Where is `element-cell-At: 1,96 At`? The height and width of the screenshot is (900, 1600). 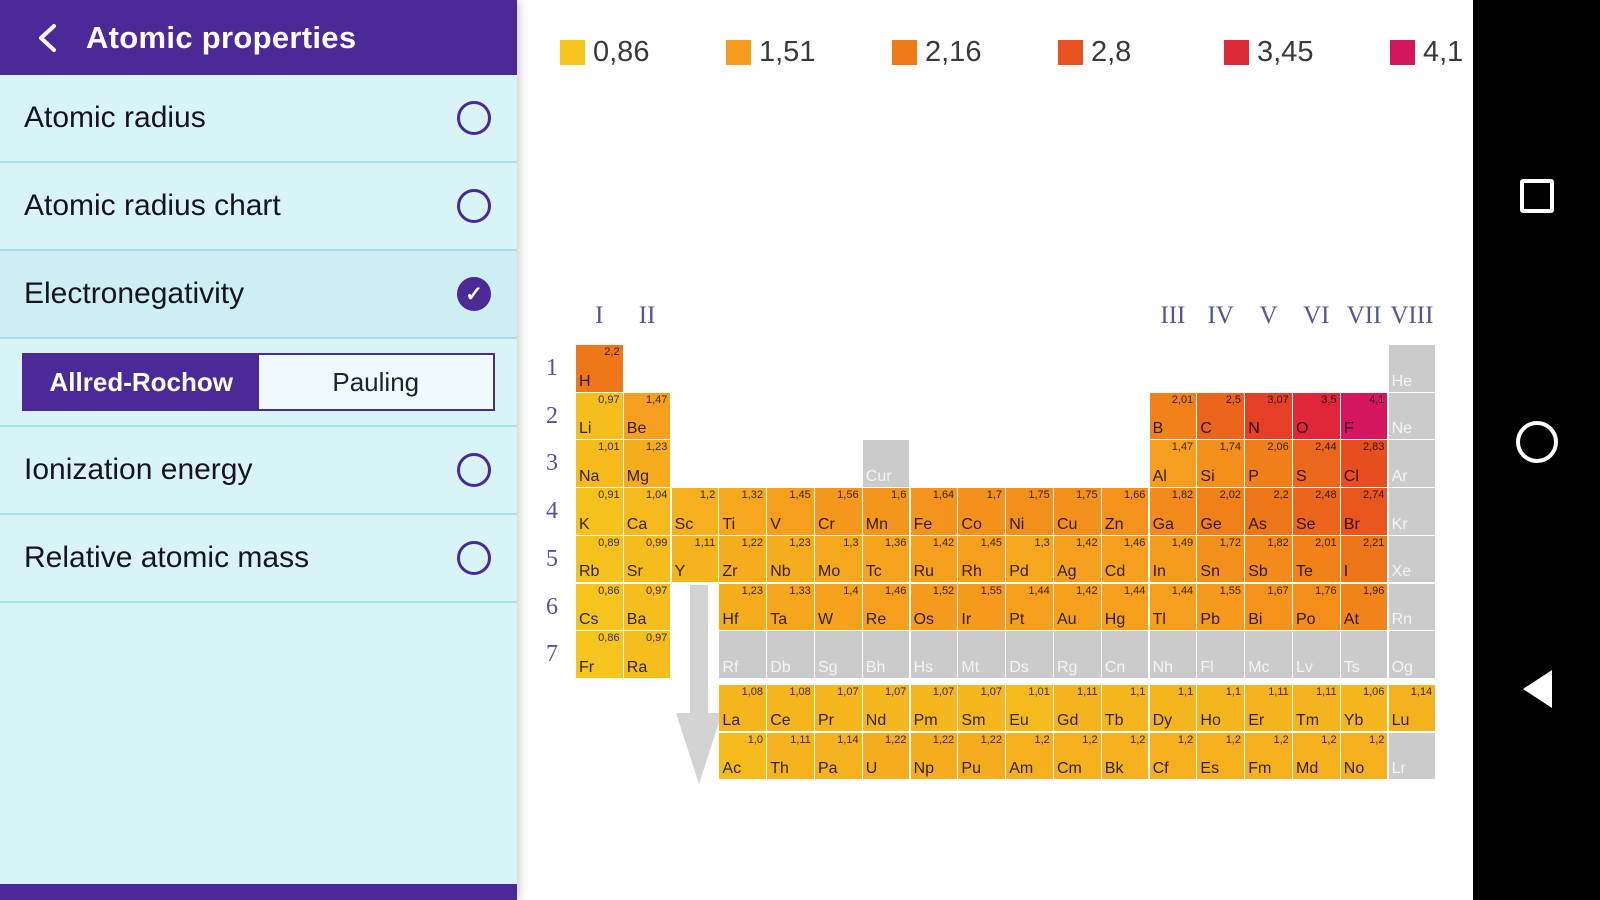 element-cell-At: 1,96 At is located at coordinates (1364, 607).